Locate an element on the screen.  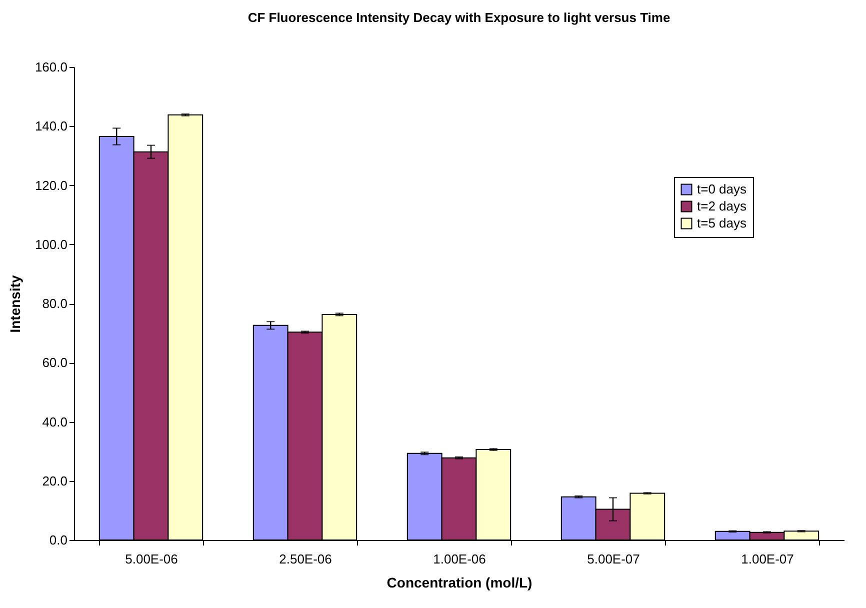
x-tick-label: 5.00E-07 is located at coordinates (613, 559).